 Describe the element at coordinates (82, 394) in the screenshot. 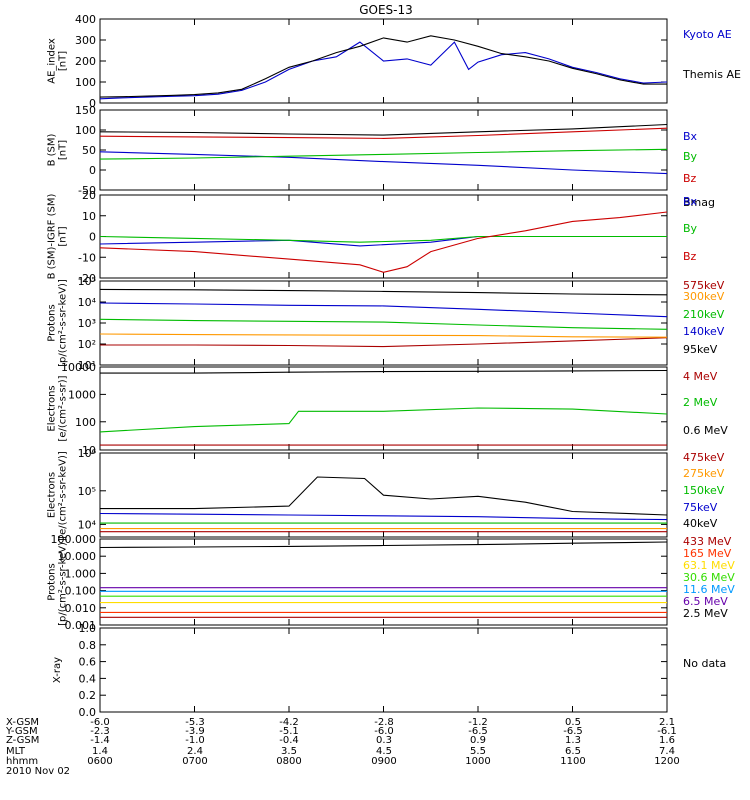

I see `y-tick-label: 1000` at that location.